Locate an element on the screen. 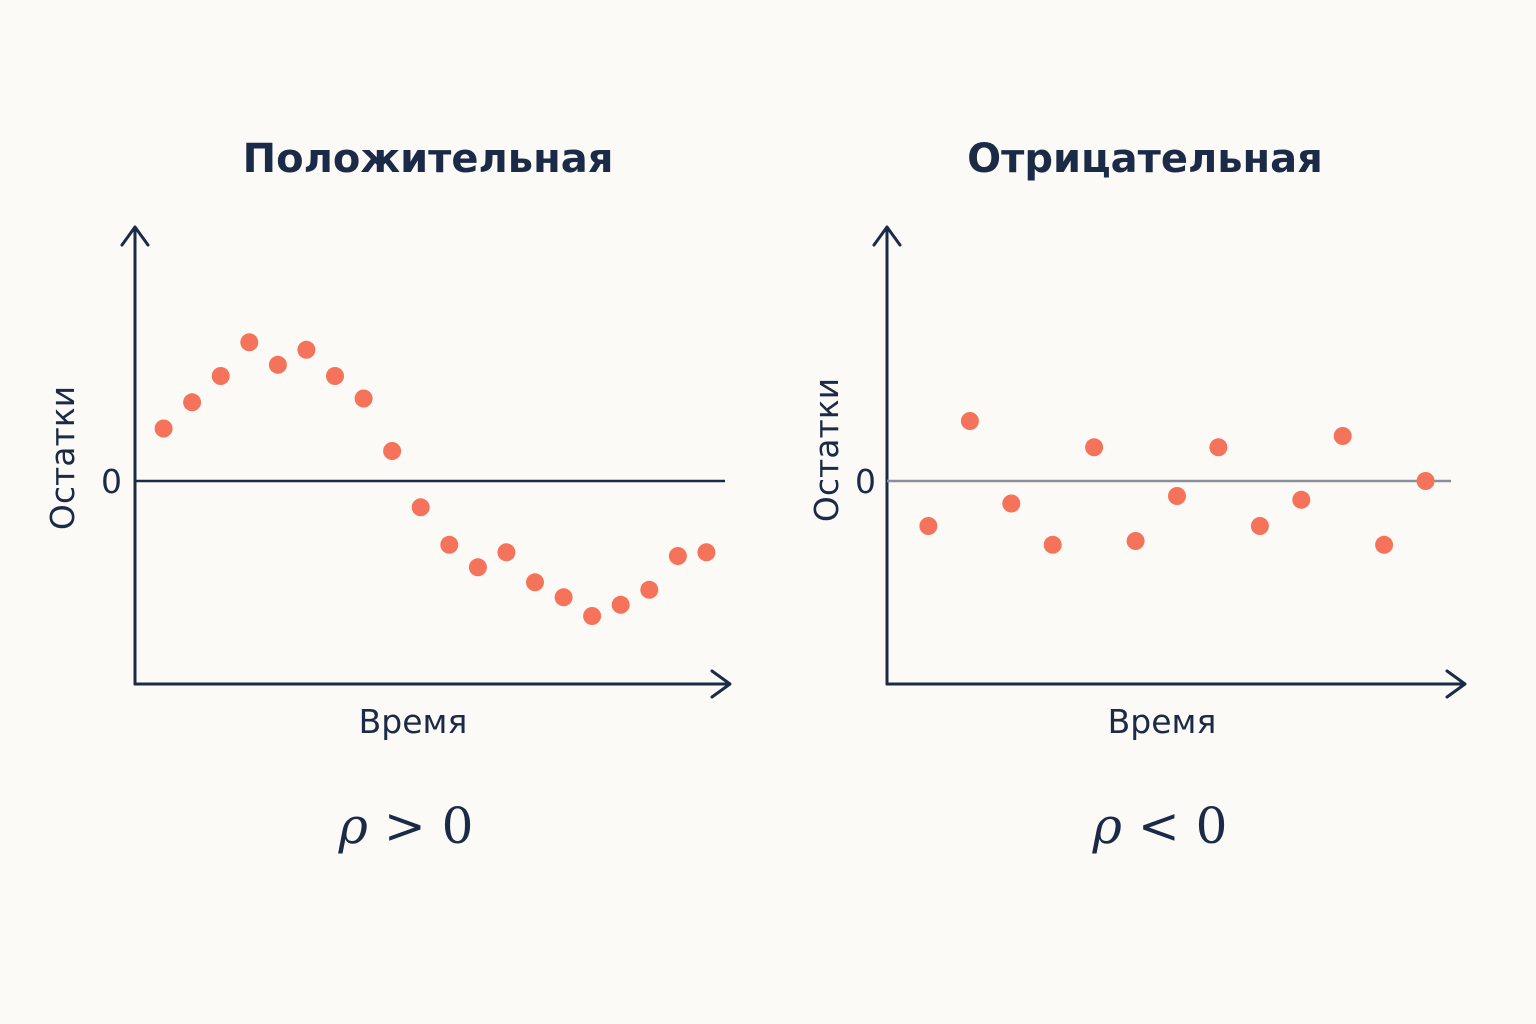 This screenshot has height=1024, width=1536. chart-positive-x-axis-arrow is located at coordinates (721, 684).